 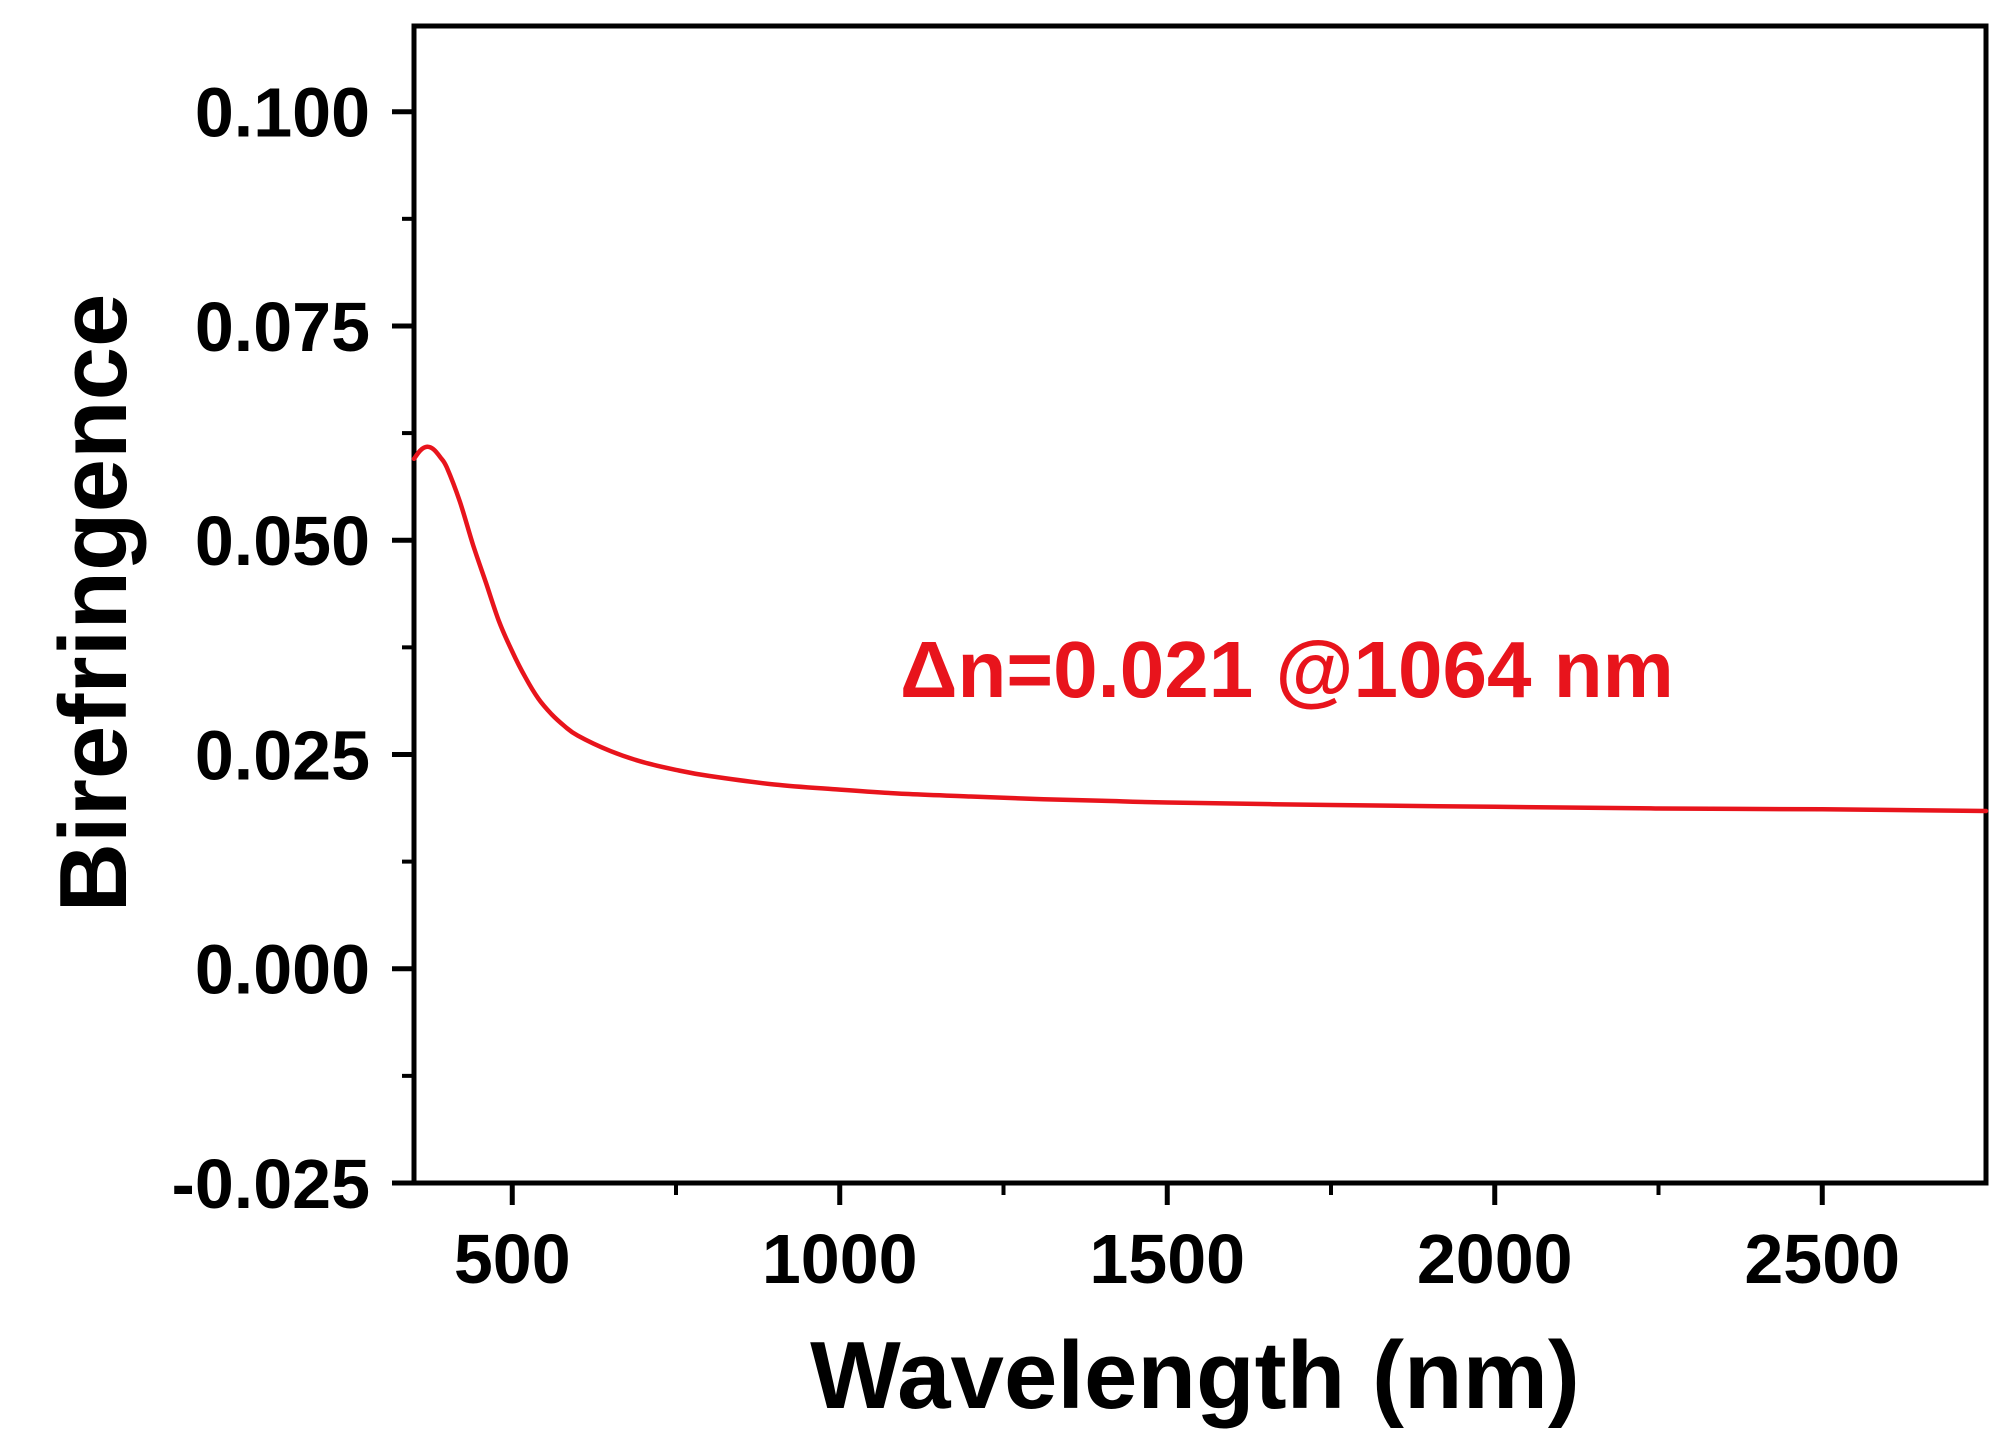 I want to click on birefringence-annotation: Δn=0.021 @1064 nm, so click(x=1287, y=669).